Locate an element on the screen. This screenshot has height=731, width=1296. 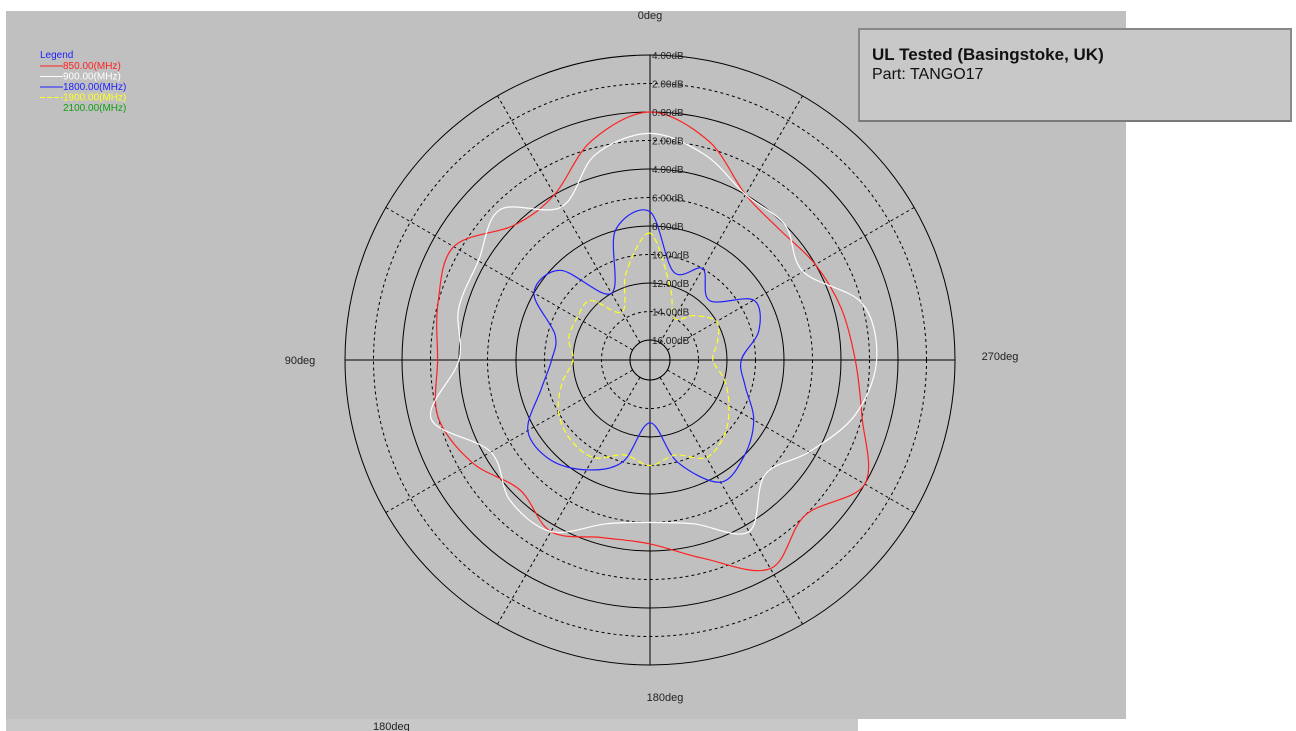
legend-entry-1: 900.00(MHz) is located at coordinates (92, 77).